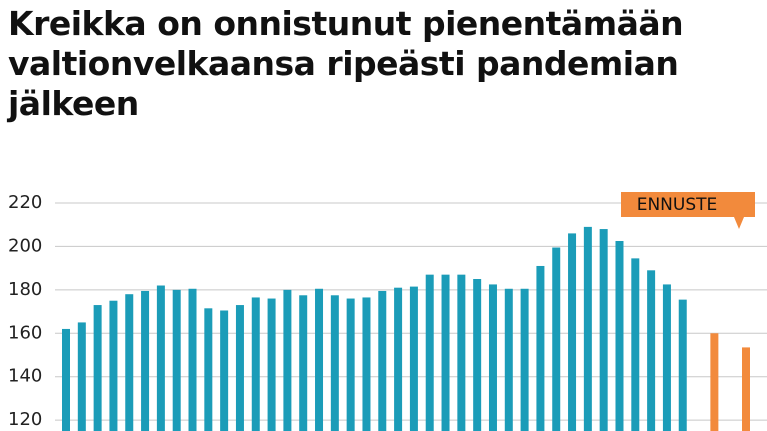  What do you see at coordinates (25, 202) in the screenshot?
I see `y-tick-label: 220` at bounding box center [25, 202].